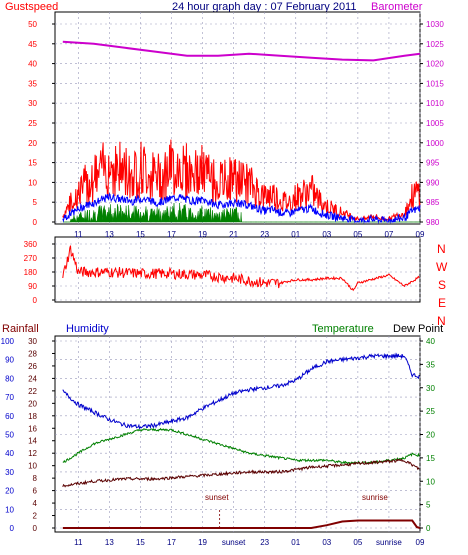 The image size is (468, 555). I want to click on temp-axis-tick-35: 35, so click(430, 364).